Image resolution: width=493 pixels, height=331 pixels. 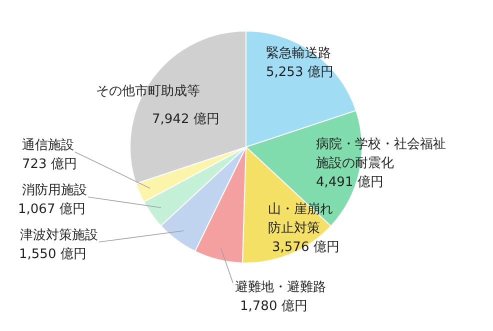 What do you see at coordinates (280, 287) in the screenshot?
I see `slice-label: 避難地・避難路` at bounding box center [280, 287].